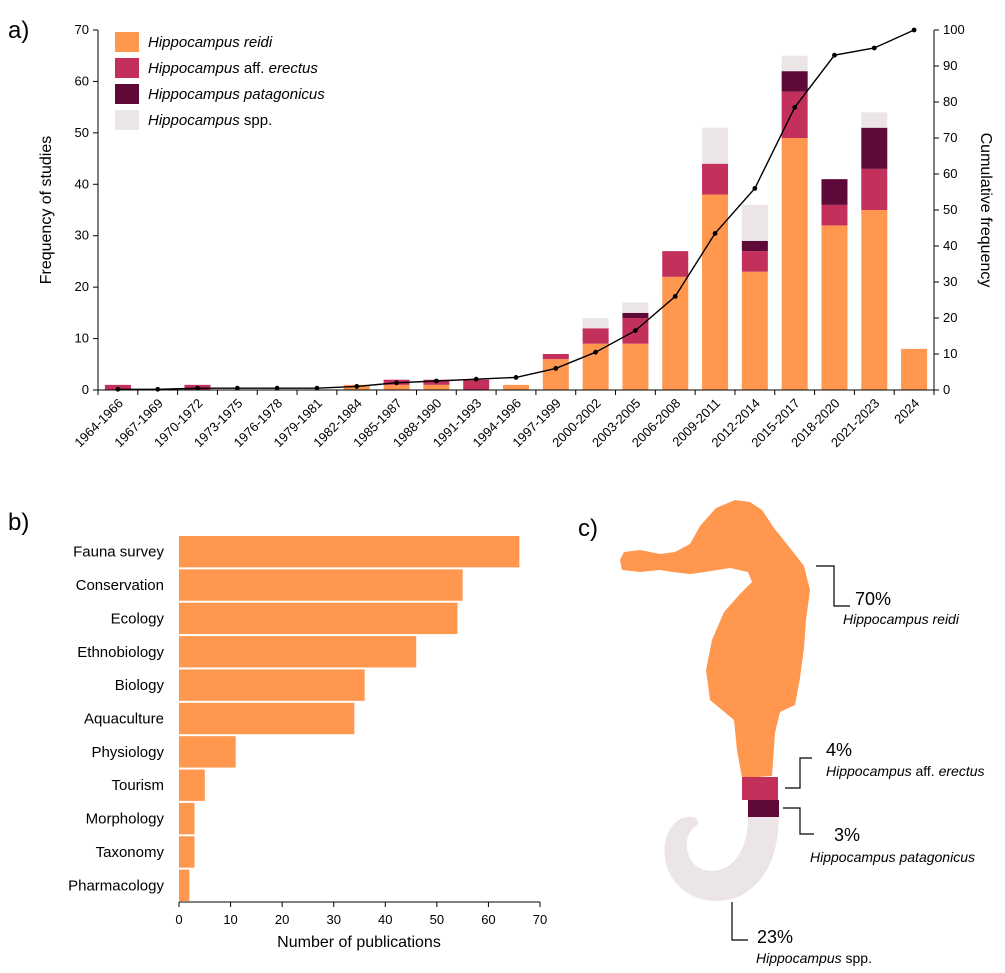 The height and width of the screenshot is (973, 1005). I want to click on category-label: Tourism, so click(137, 785).